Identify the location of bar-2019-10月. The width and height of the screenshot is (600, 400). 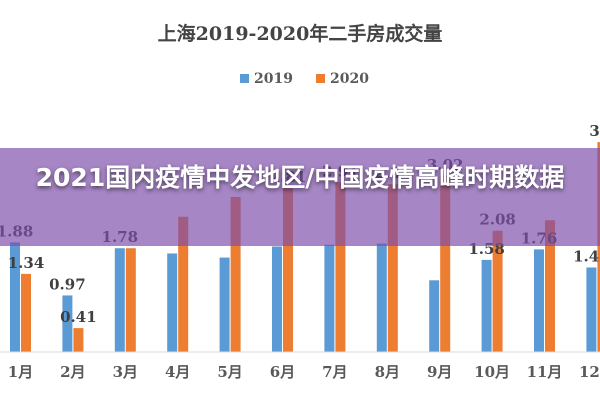
(486, 305).